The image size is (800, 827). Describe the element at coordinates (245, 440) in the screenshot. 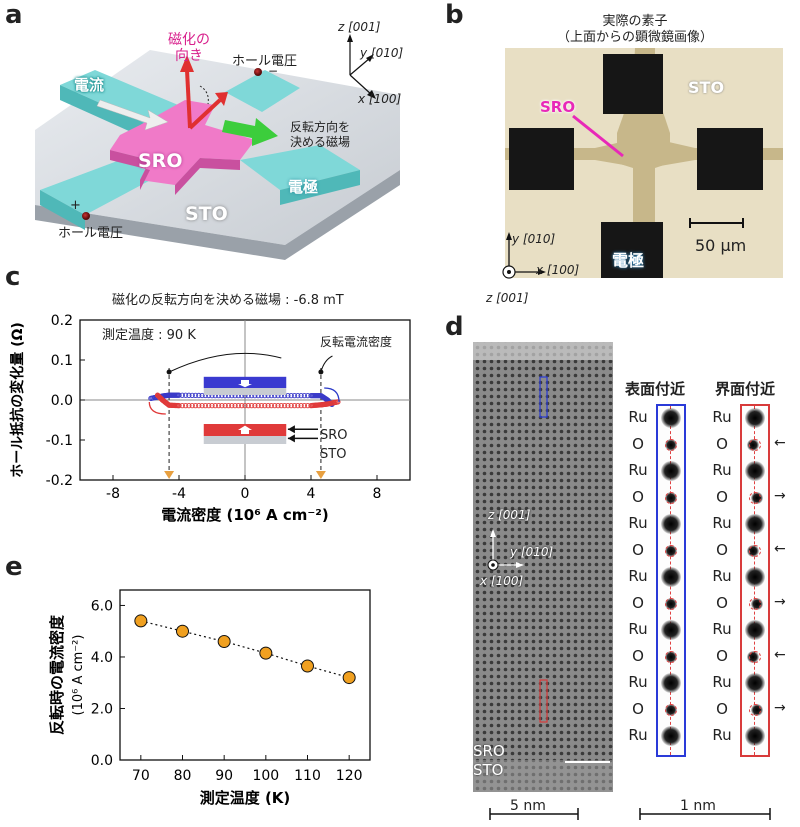

I see `substrate-red-box` at that location.